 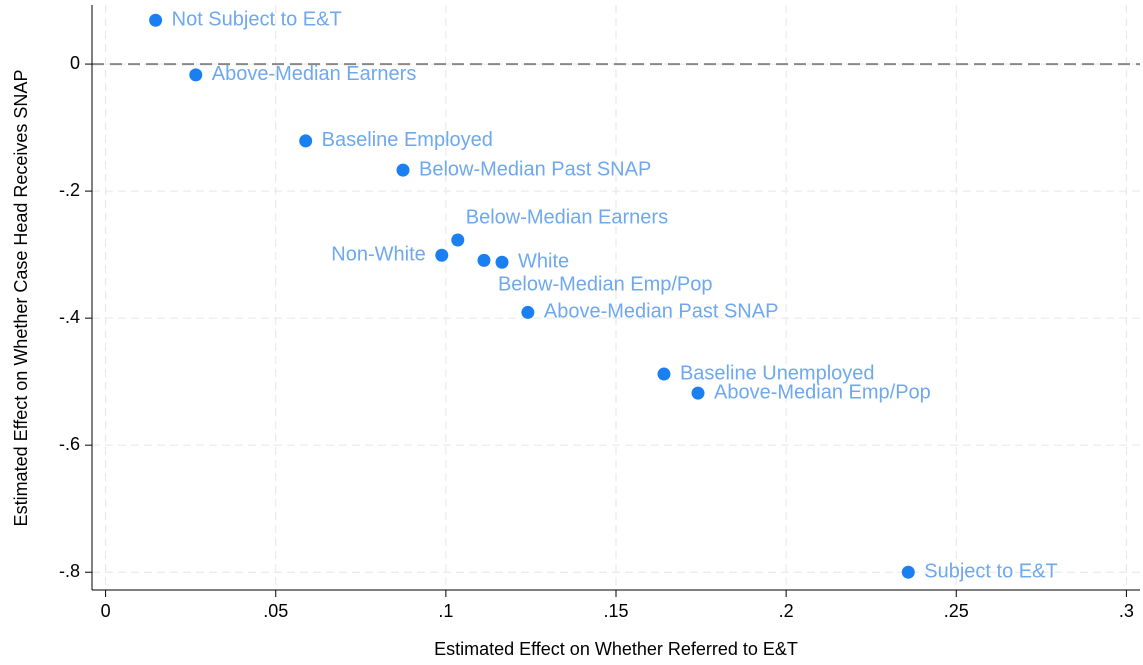 What do you see at coordinates (106, 611) in the screenshot?
I see `x-tick-label: 0` at bounding box center [106, 611].